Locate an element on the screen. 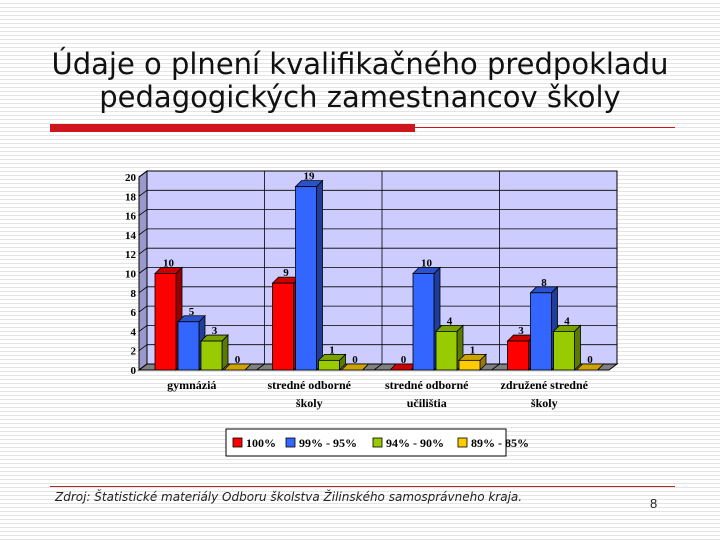 Image resolution: width=720 pixels, height=540 pixels. y-tick-label: 18 is located at coordinates (131, 197).